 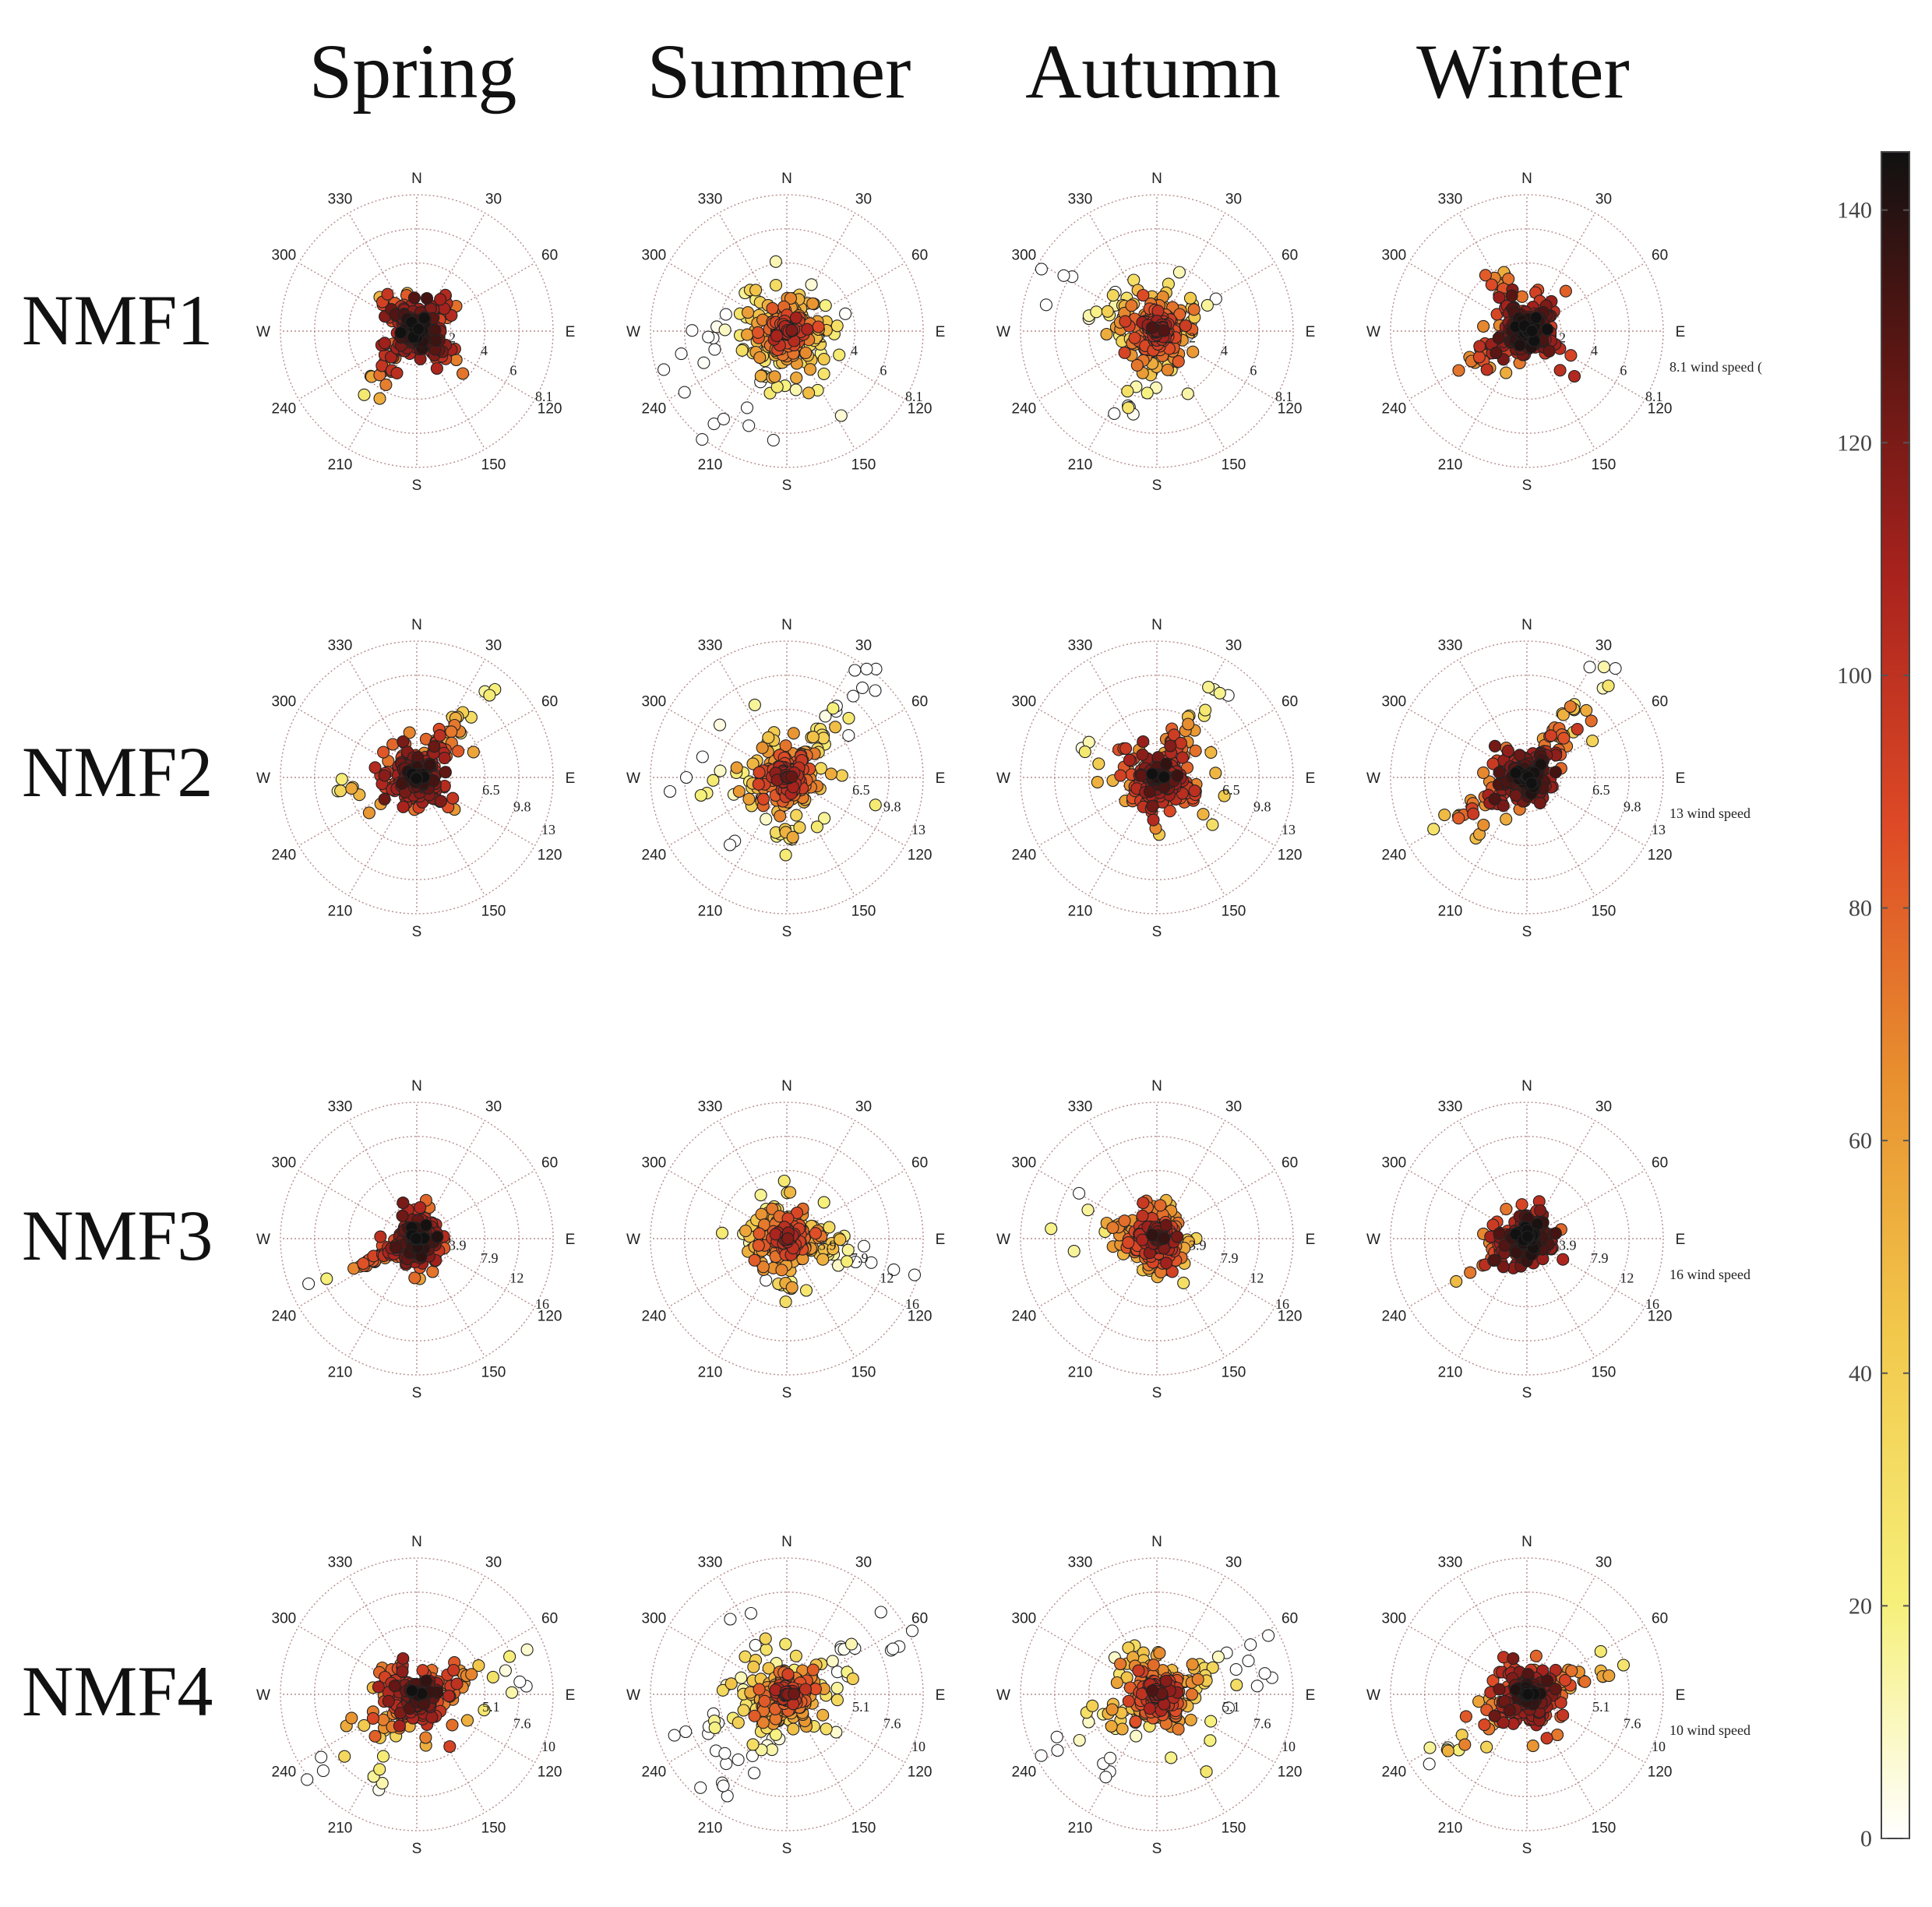 What do you see at coordinates (476, 297) in the screenshot?
I see `grid-spoke` at bounding box center [476, 297].